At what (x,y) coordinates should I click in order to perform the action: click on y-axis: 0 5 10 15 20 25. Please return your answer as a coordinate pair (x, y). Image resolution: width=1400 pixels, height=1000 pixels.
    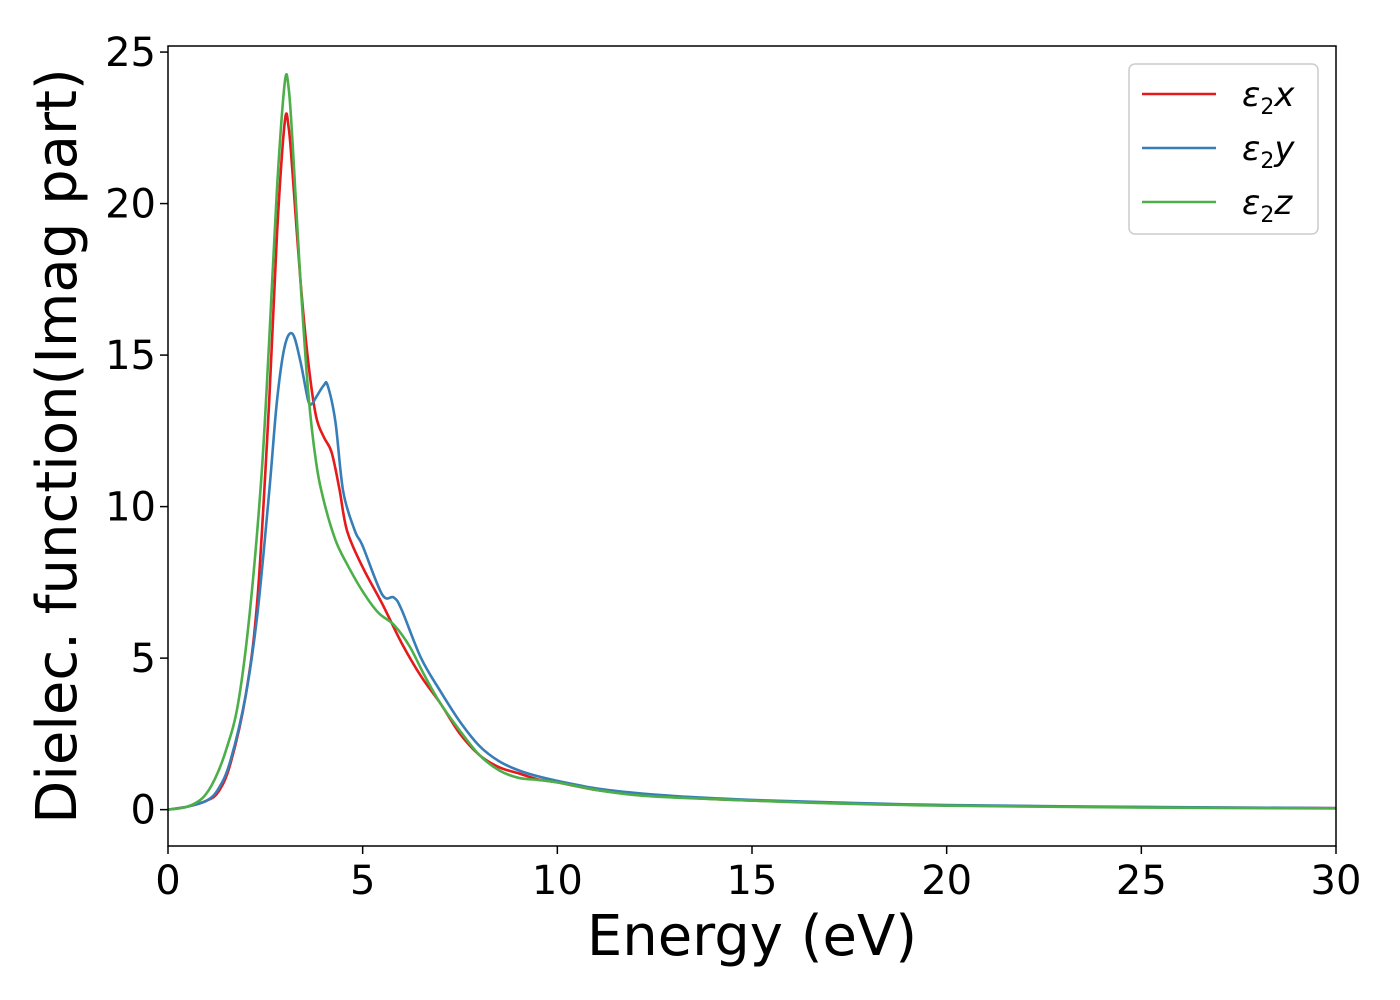
    Looking at the image, I should click on (136, 432).